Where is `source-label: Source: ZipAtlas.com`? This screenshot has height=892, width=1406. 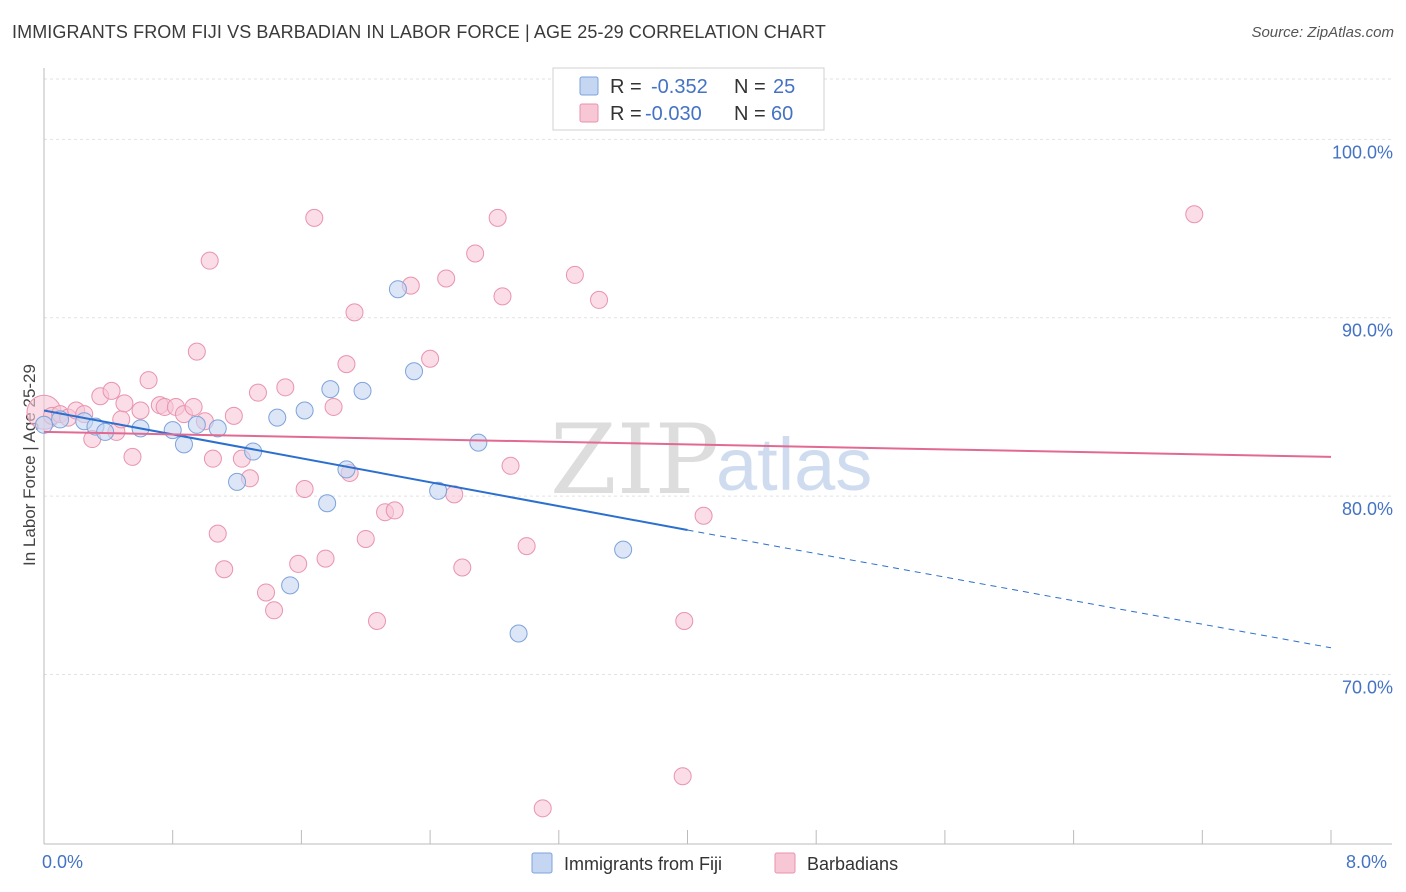
source-label: Source: ZipAtlas.com is located at coordinates (1322, 32).